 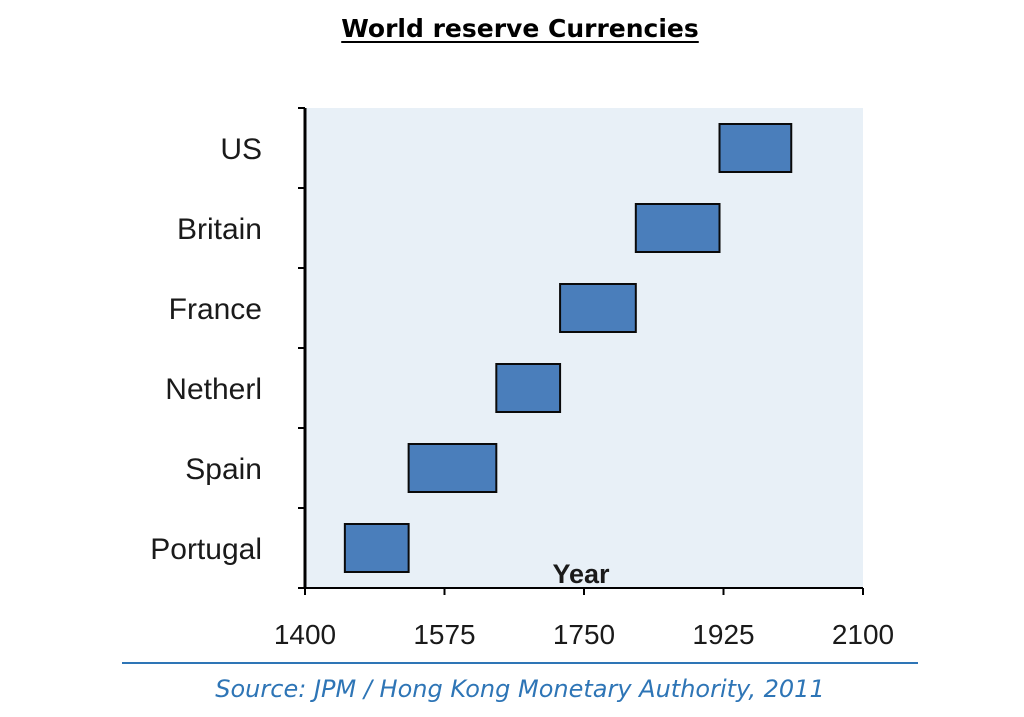 I want to click on bar-us, so click(x=755, y=148).